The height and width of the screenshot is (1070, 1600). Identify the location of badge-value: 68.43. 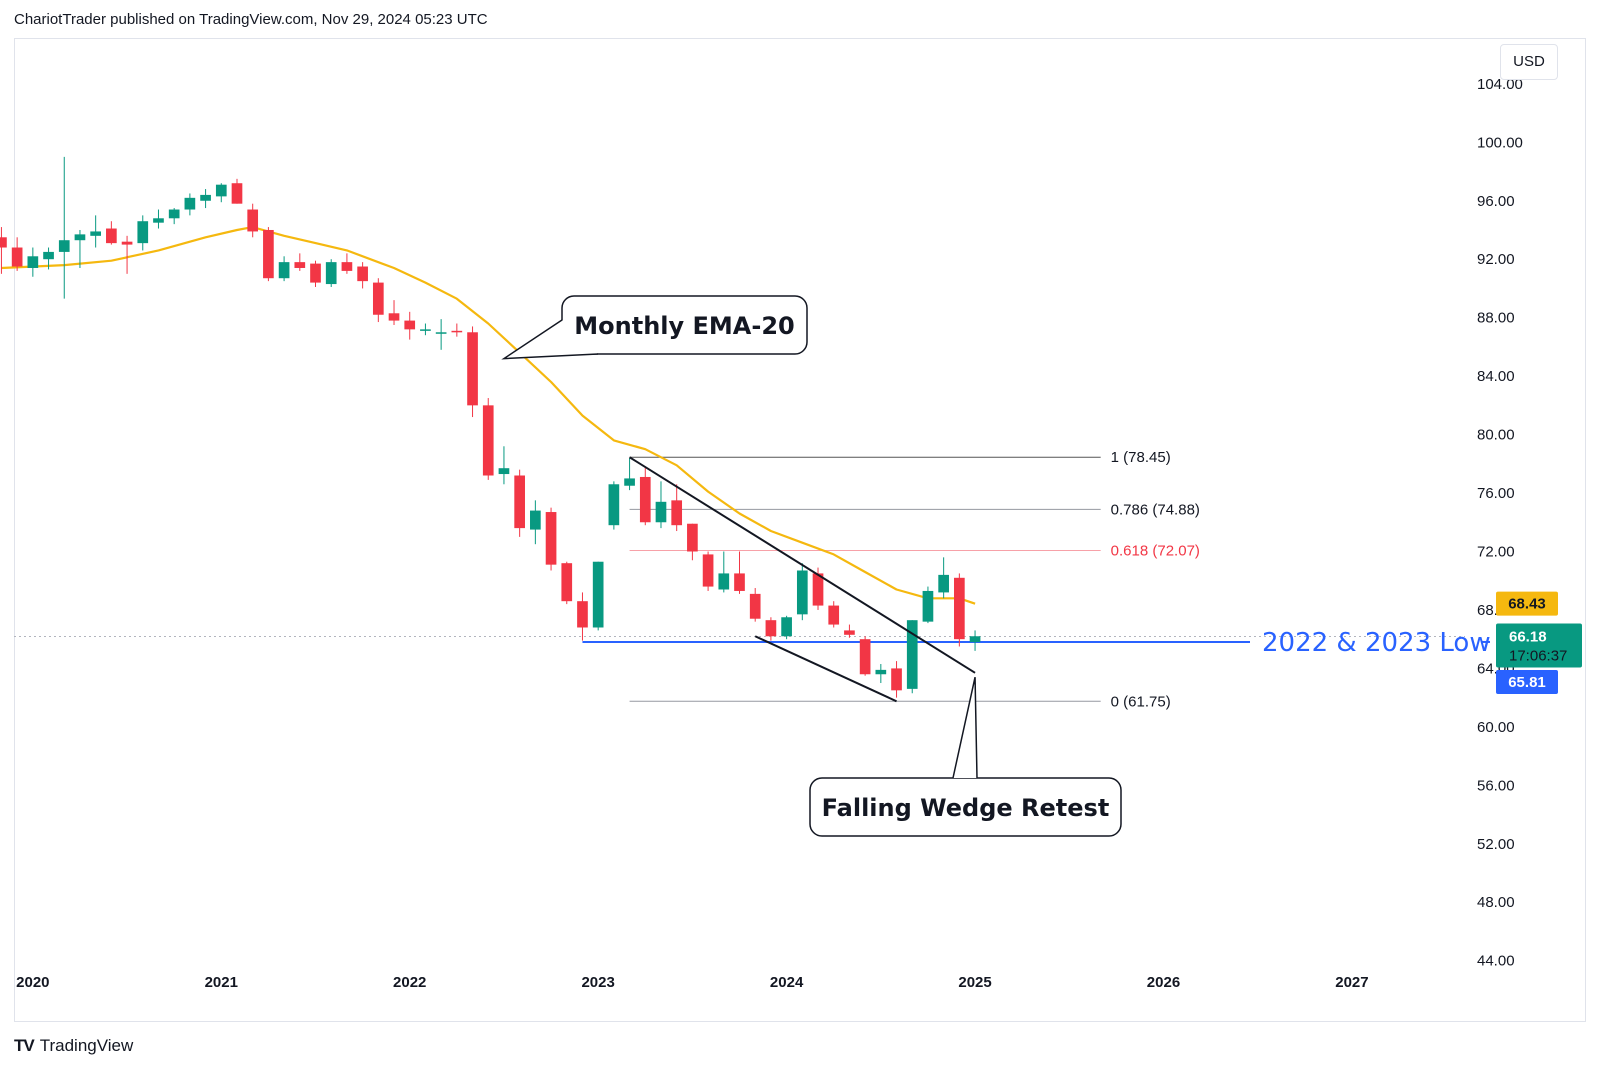
(1527, 604).